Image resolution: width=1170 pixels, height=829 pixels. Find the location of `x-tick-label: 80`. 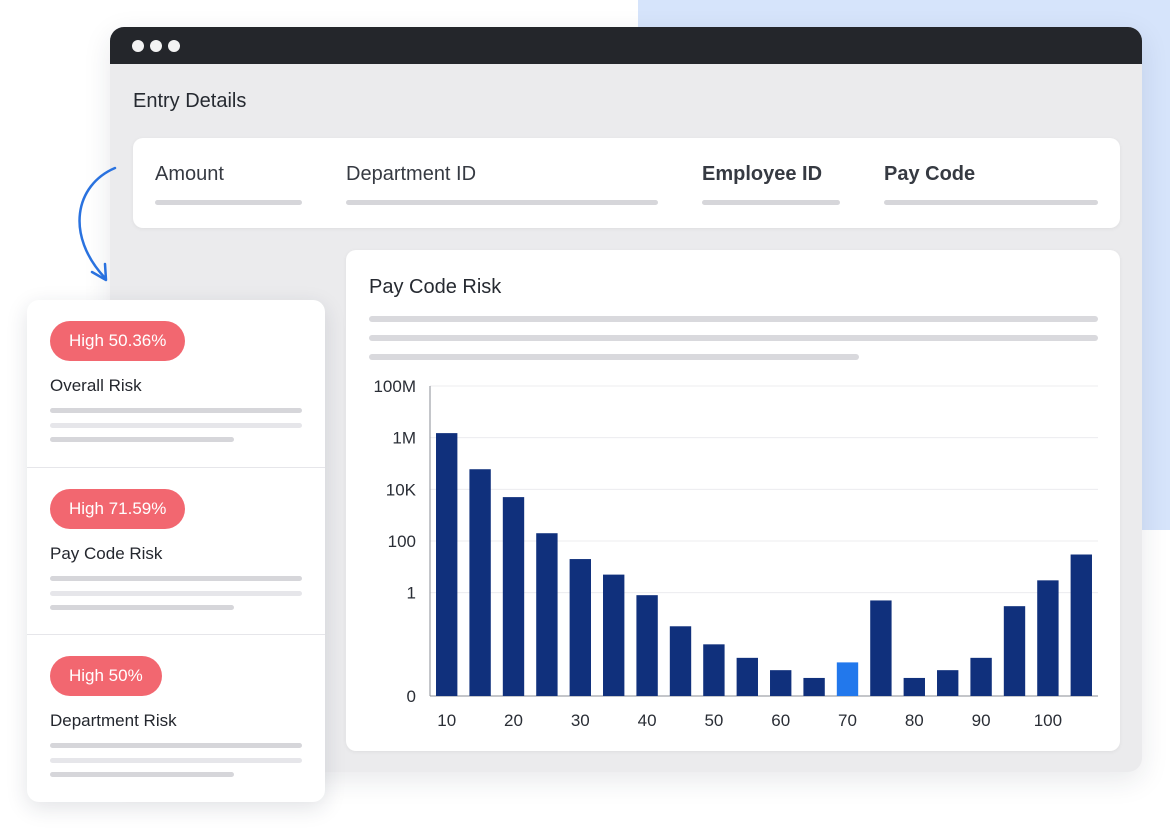

x-tick-label: 80 is located at coordinates (914, 720).